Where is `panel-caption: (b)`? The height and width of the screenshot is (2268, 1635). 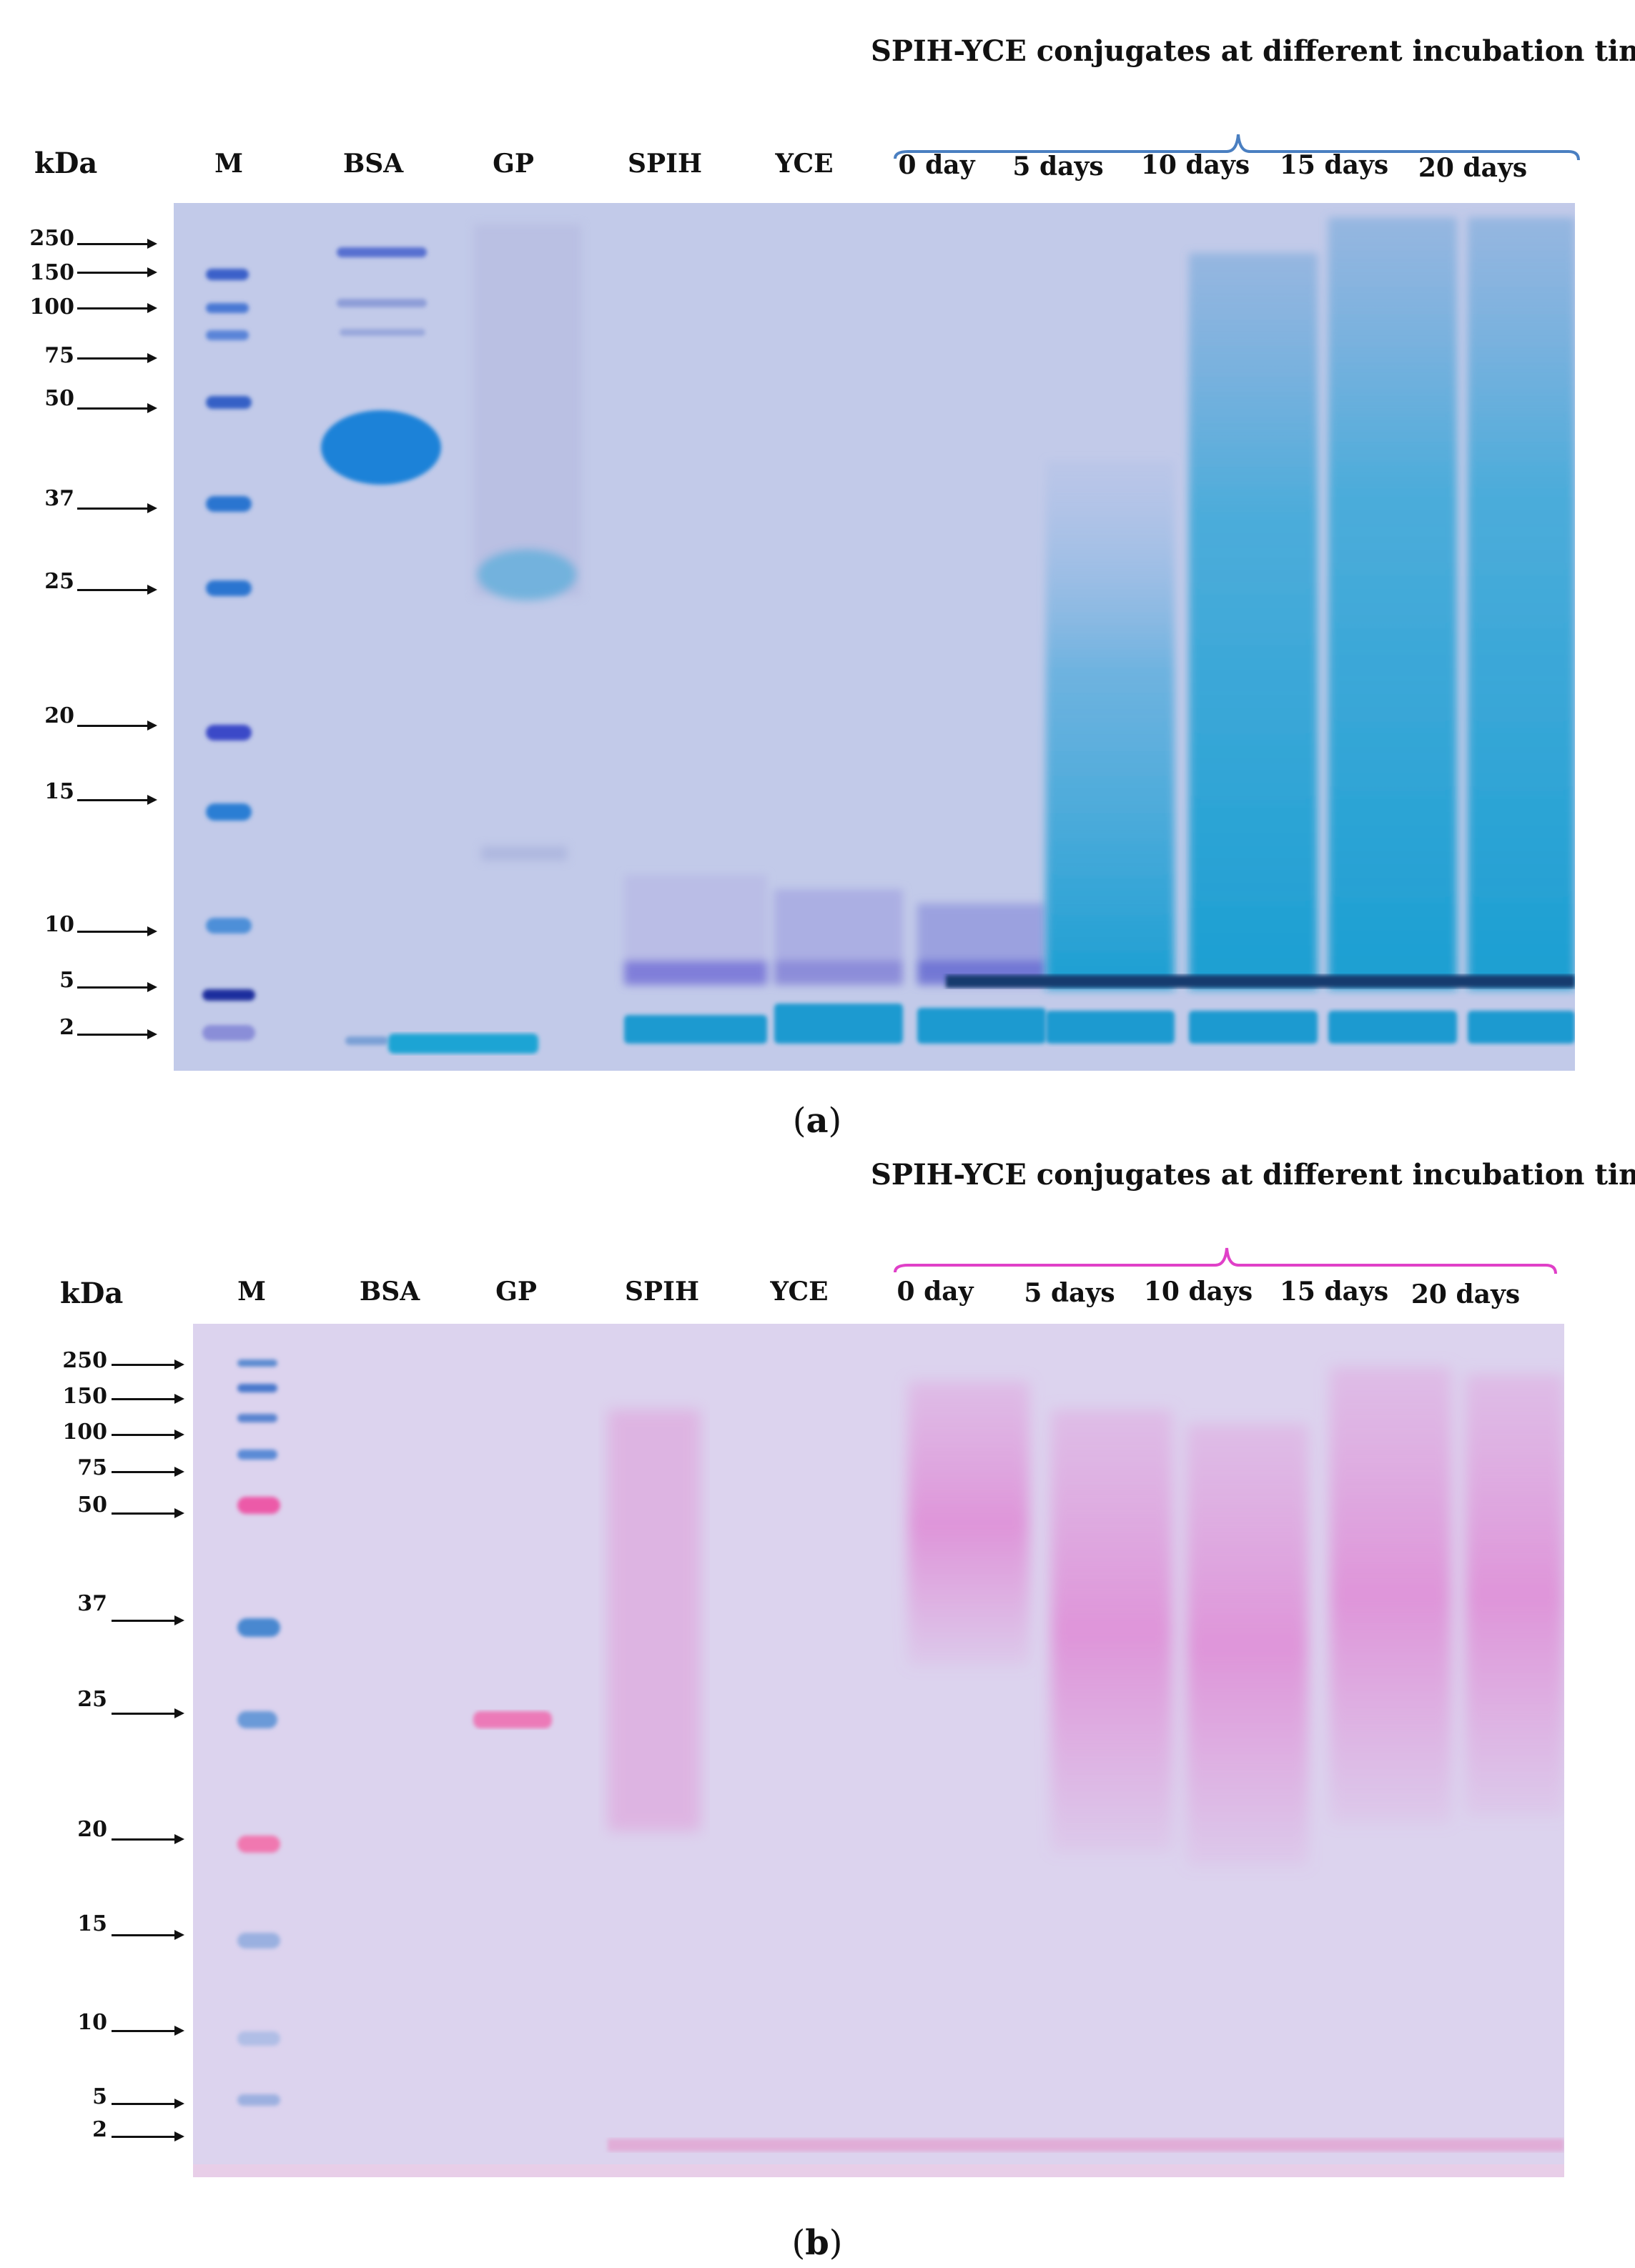
panel-caption: (b) is located at coordinates (817, 2243).